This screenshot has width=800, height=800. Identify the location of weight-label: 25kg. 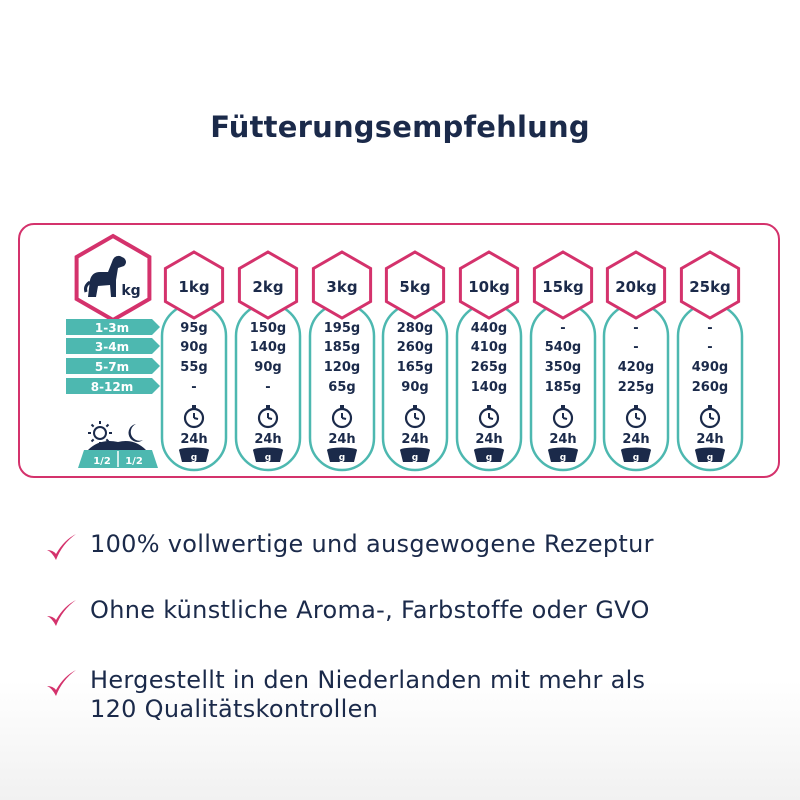
(710, 287).